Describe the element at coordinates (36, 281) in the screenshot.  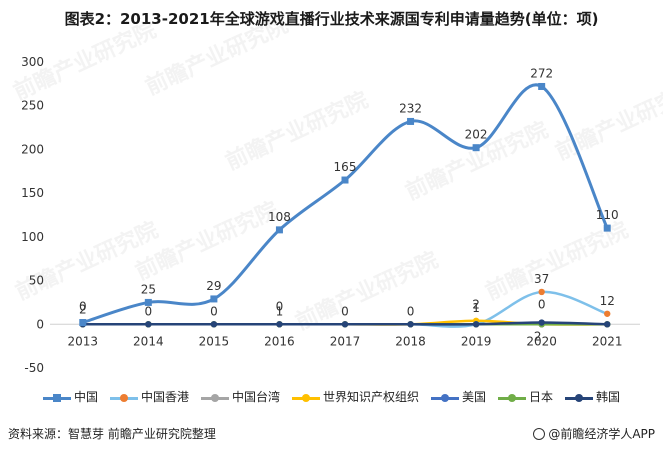
I see `y-tick-label: 50` at that location.